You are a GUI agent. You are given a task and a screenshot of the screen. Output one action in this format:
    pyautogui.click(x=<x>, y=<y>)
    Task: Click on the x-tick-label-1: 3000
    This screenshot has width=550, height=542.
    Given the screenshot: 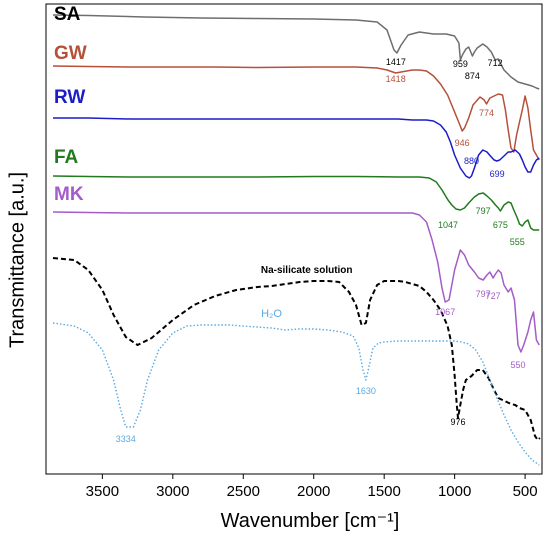 What is the action you would take?
    pyautogui.click(x=172, y=491)
    